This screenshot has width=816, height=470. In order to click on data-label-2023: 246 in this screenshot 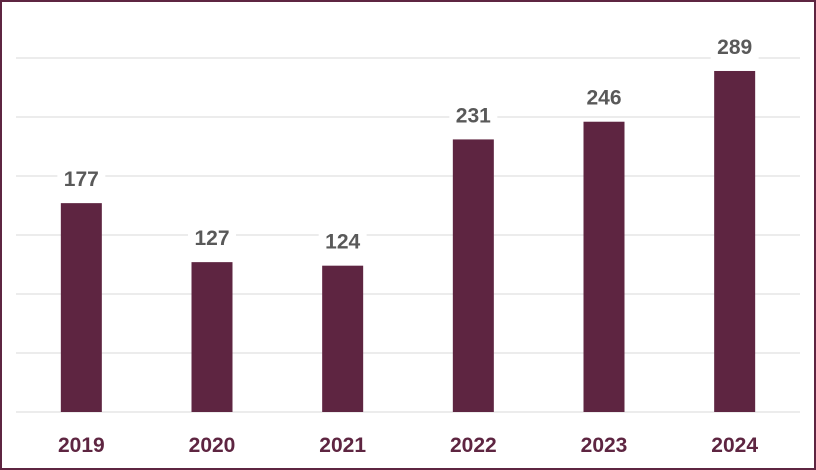, I will do `click(603, 98)`.